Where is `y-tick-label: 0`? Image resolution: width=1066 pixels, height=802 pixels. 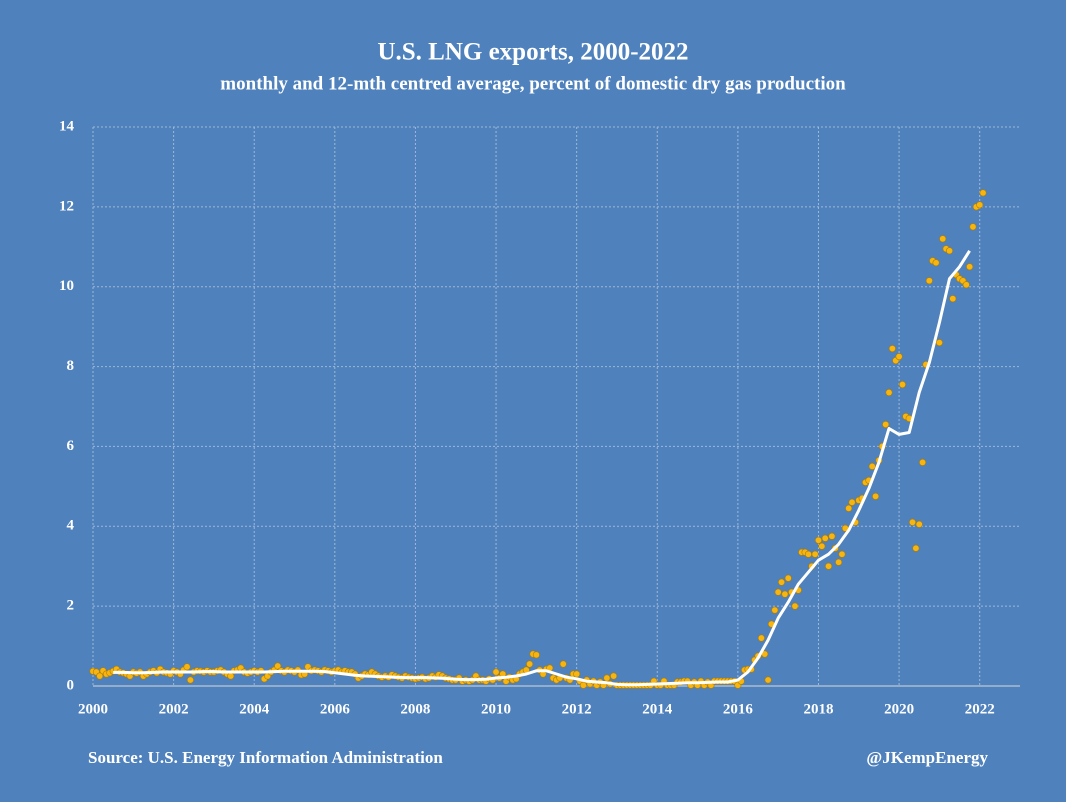
y-tick-label: 0 is located at coordinates (71, 685).